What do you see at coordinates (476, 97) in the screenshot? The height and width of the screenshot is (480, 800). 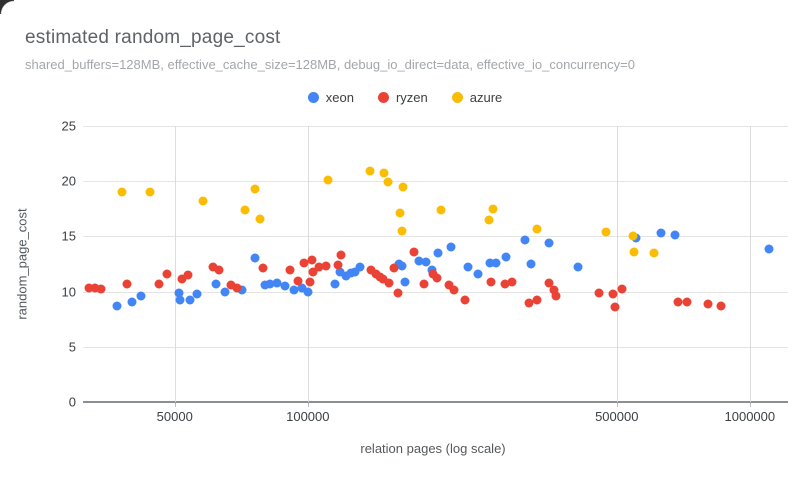 I see `legend-item-azure: azure` at bounding box center [476, 97].